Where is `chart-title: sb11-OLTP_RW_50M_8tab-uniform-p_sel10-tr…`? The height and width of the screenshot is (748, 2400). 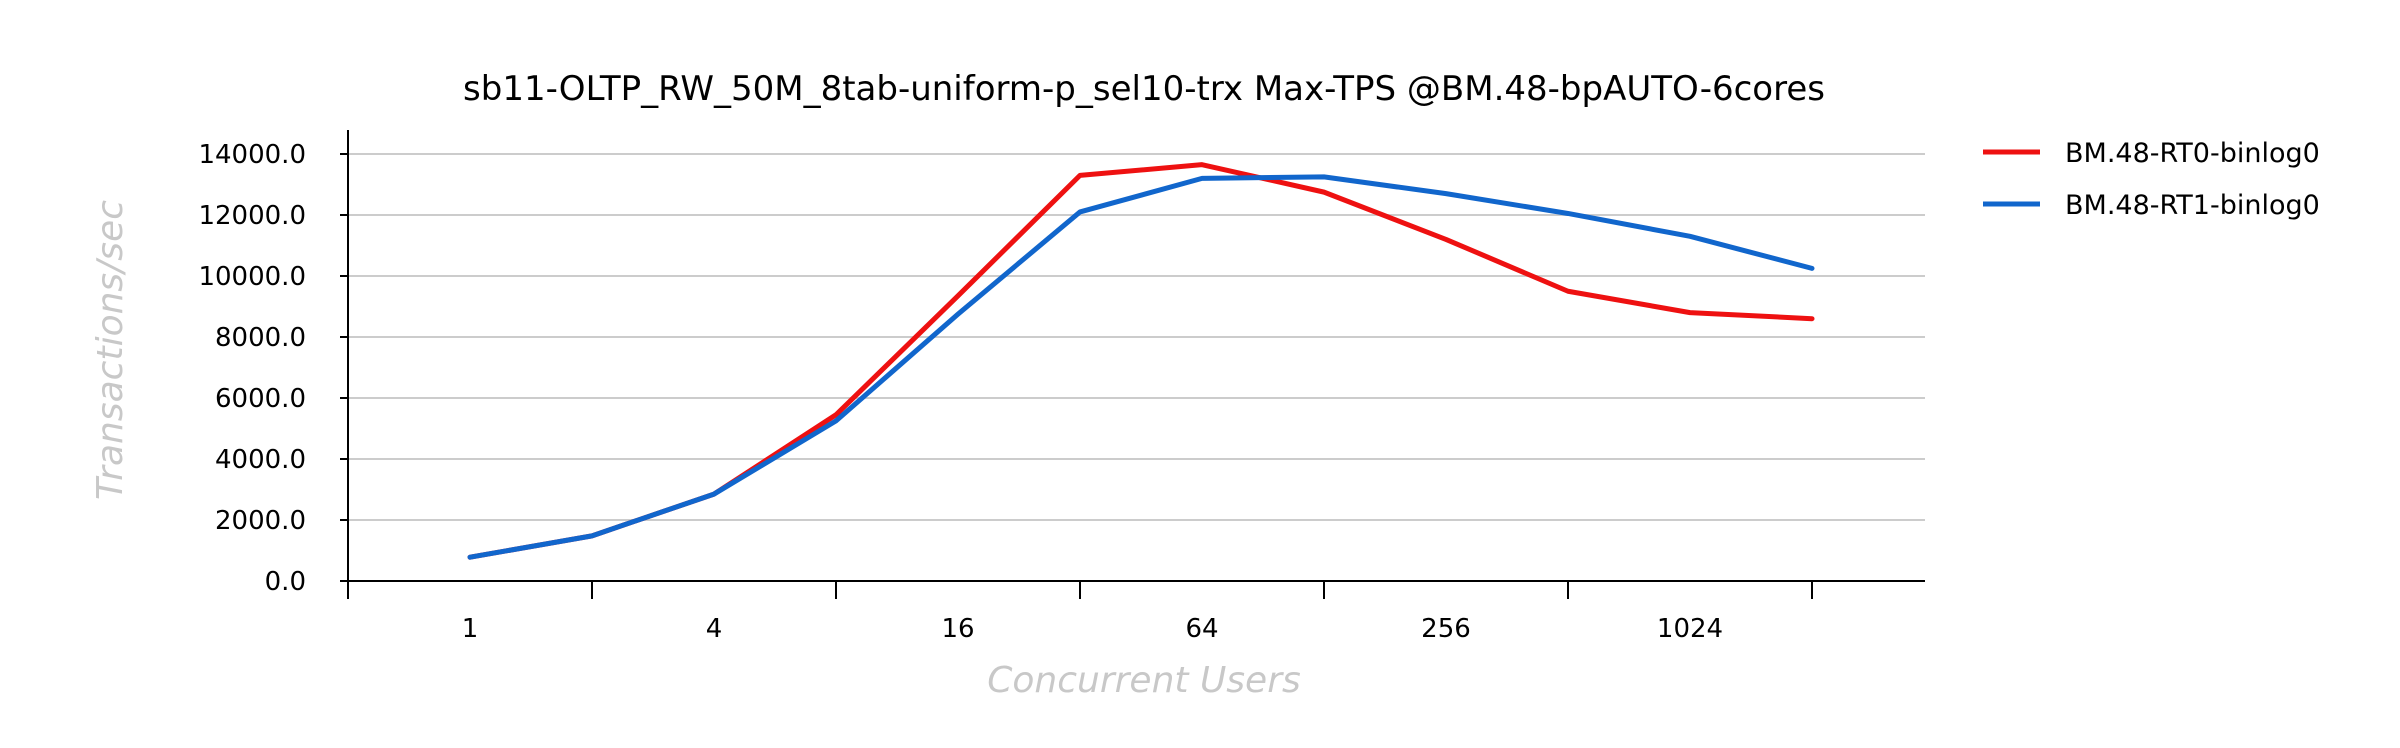
chart-title: sb11-OLTP_RW_50M_8tab-uniform-p_sel10-tr… is located at coordinates (1144, 89).